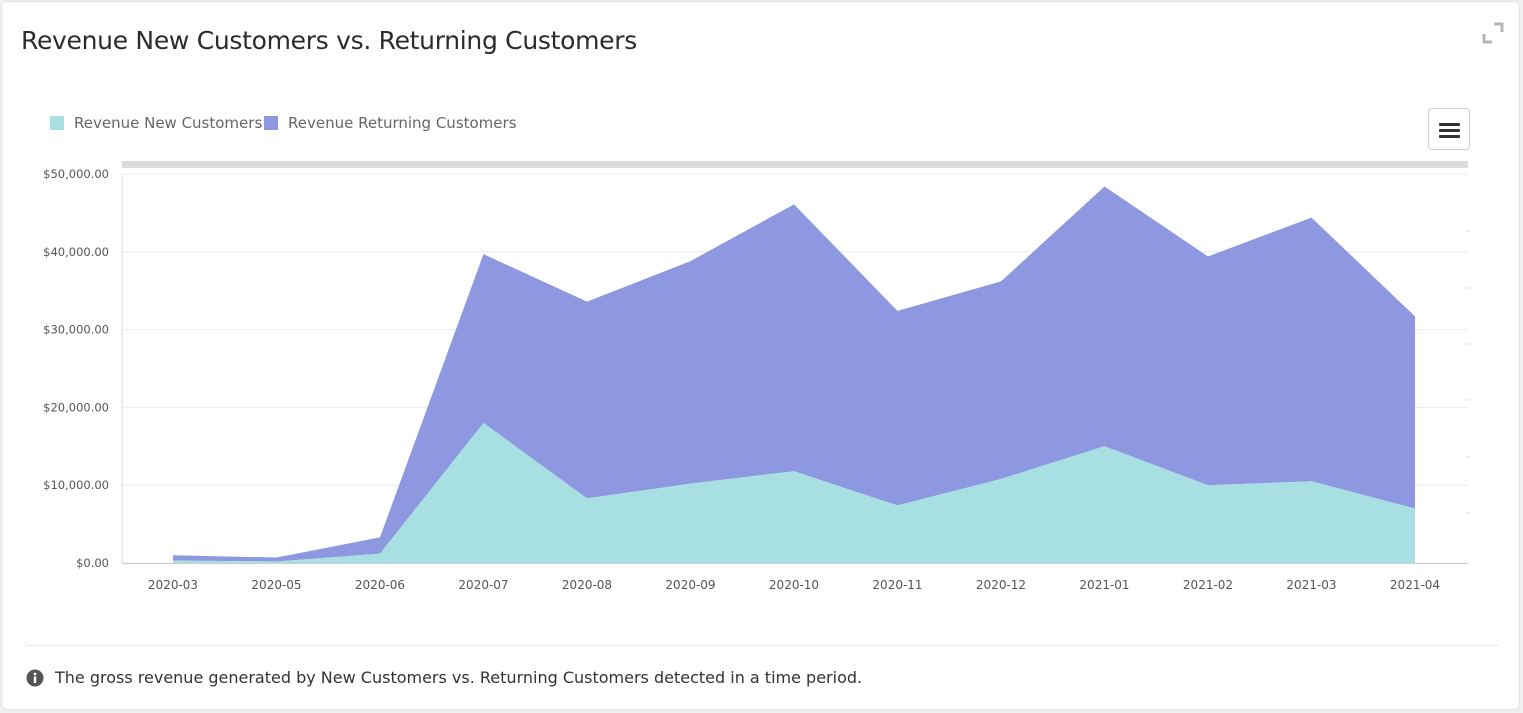 This screenshot has width=1523, height=713. Describe the element at coordinates (1104, 585) in the screenshot. I see `x-tick-label: 2021-01` at that location.